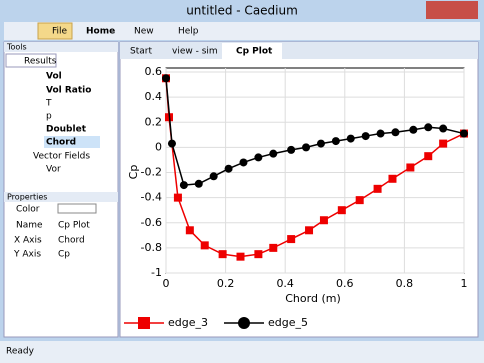  What do you see at coordinates (66, 130) in the screenshot?
I see `tree-item: Doublet` at bounding box center [66, 130].